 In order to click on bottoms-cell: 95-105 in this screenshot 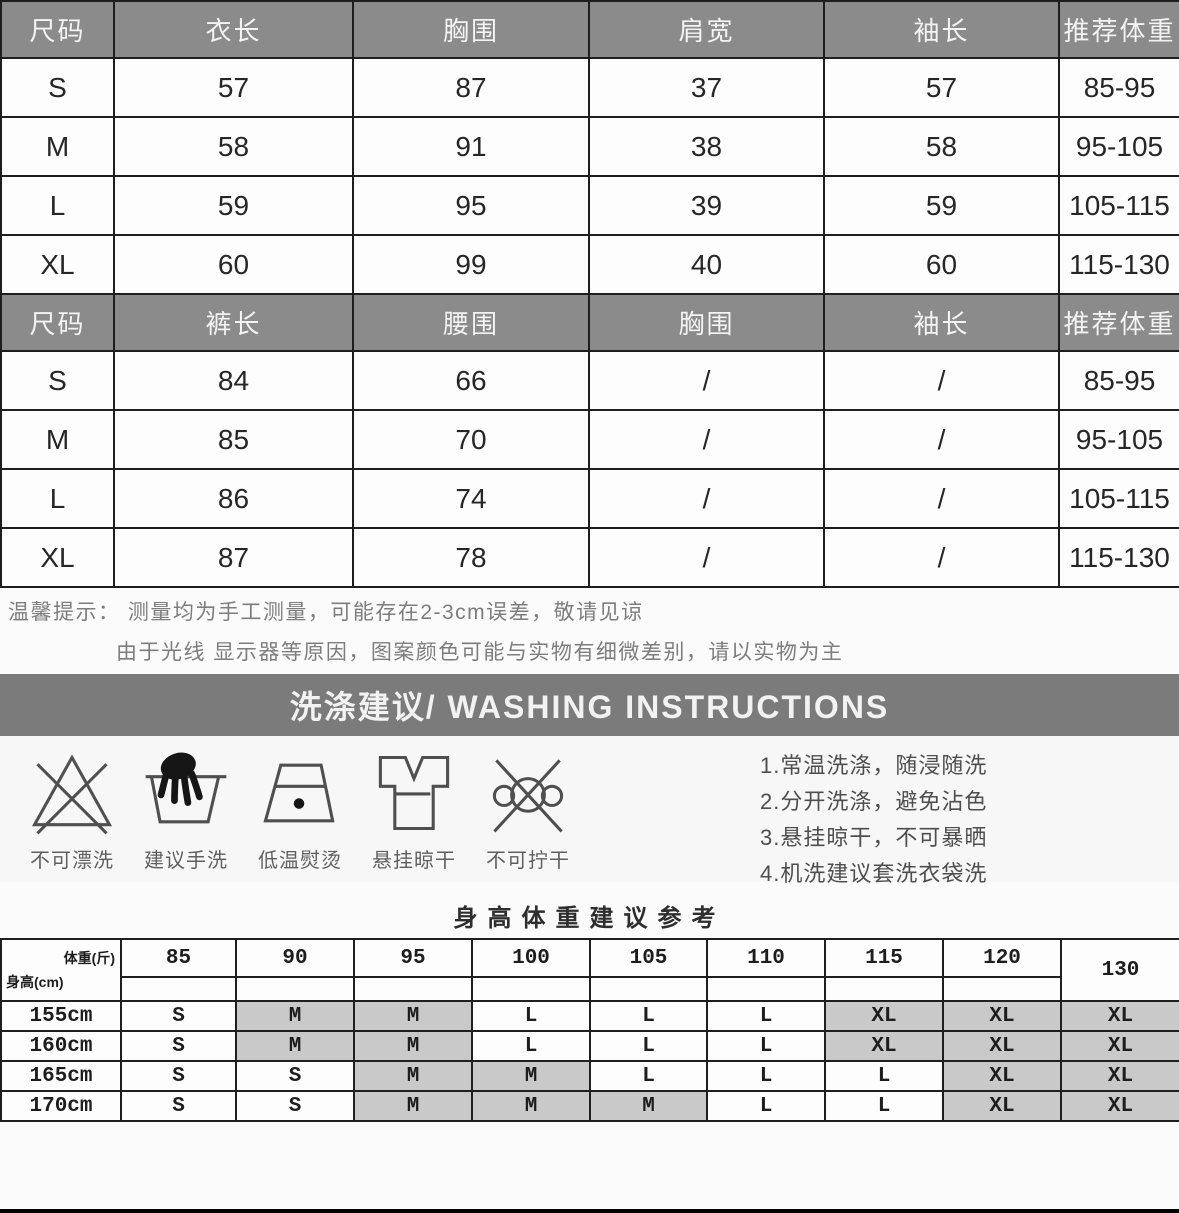, I will do `click(1118, 439)`.